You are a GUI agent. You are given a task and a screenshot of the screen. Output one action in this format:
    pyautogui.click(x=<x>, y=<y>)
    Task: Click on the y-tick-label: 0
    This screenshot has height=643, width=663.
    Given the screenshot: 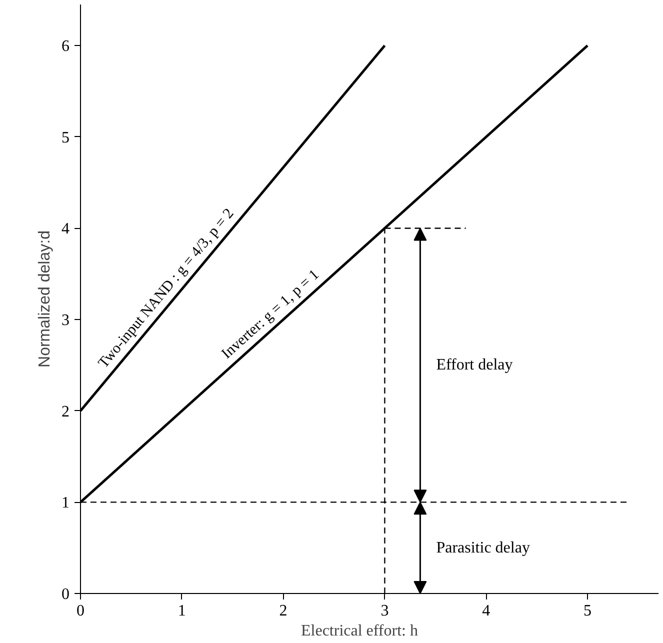 What is the action you would take?
    pyautogui.click(x=66, y=594)
    